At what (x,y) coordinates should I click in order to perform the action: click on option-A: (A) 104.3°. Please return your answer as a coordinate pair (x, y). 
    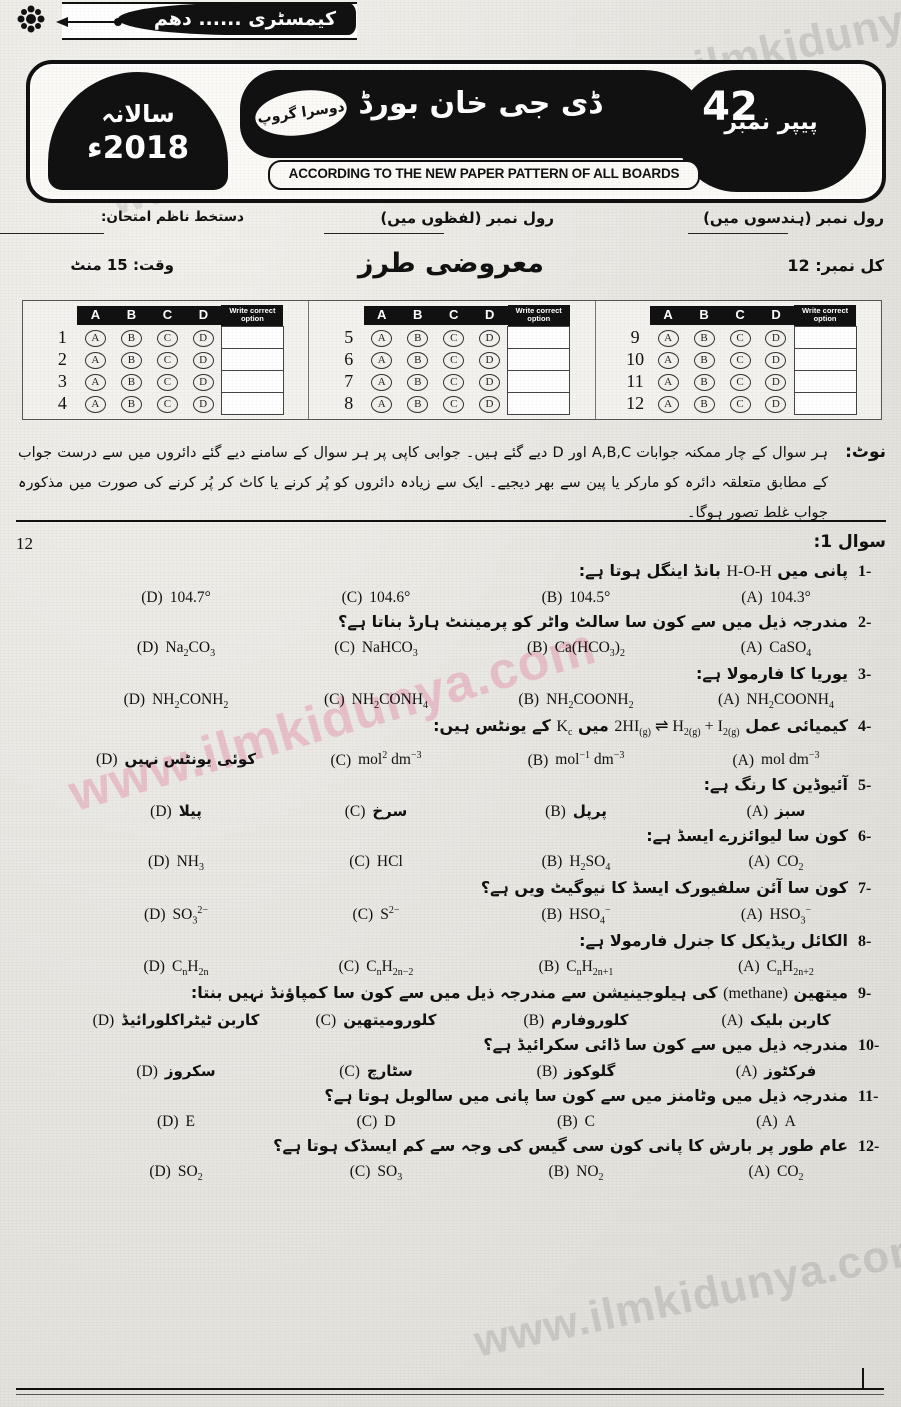
    Looking at the image, I should click on (776, 598).